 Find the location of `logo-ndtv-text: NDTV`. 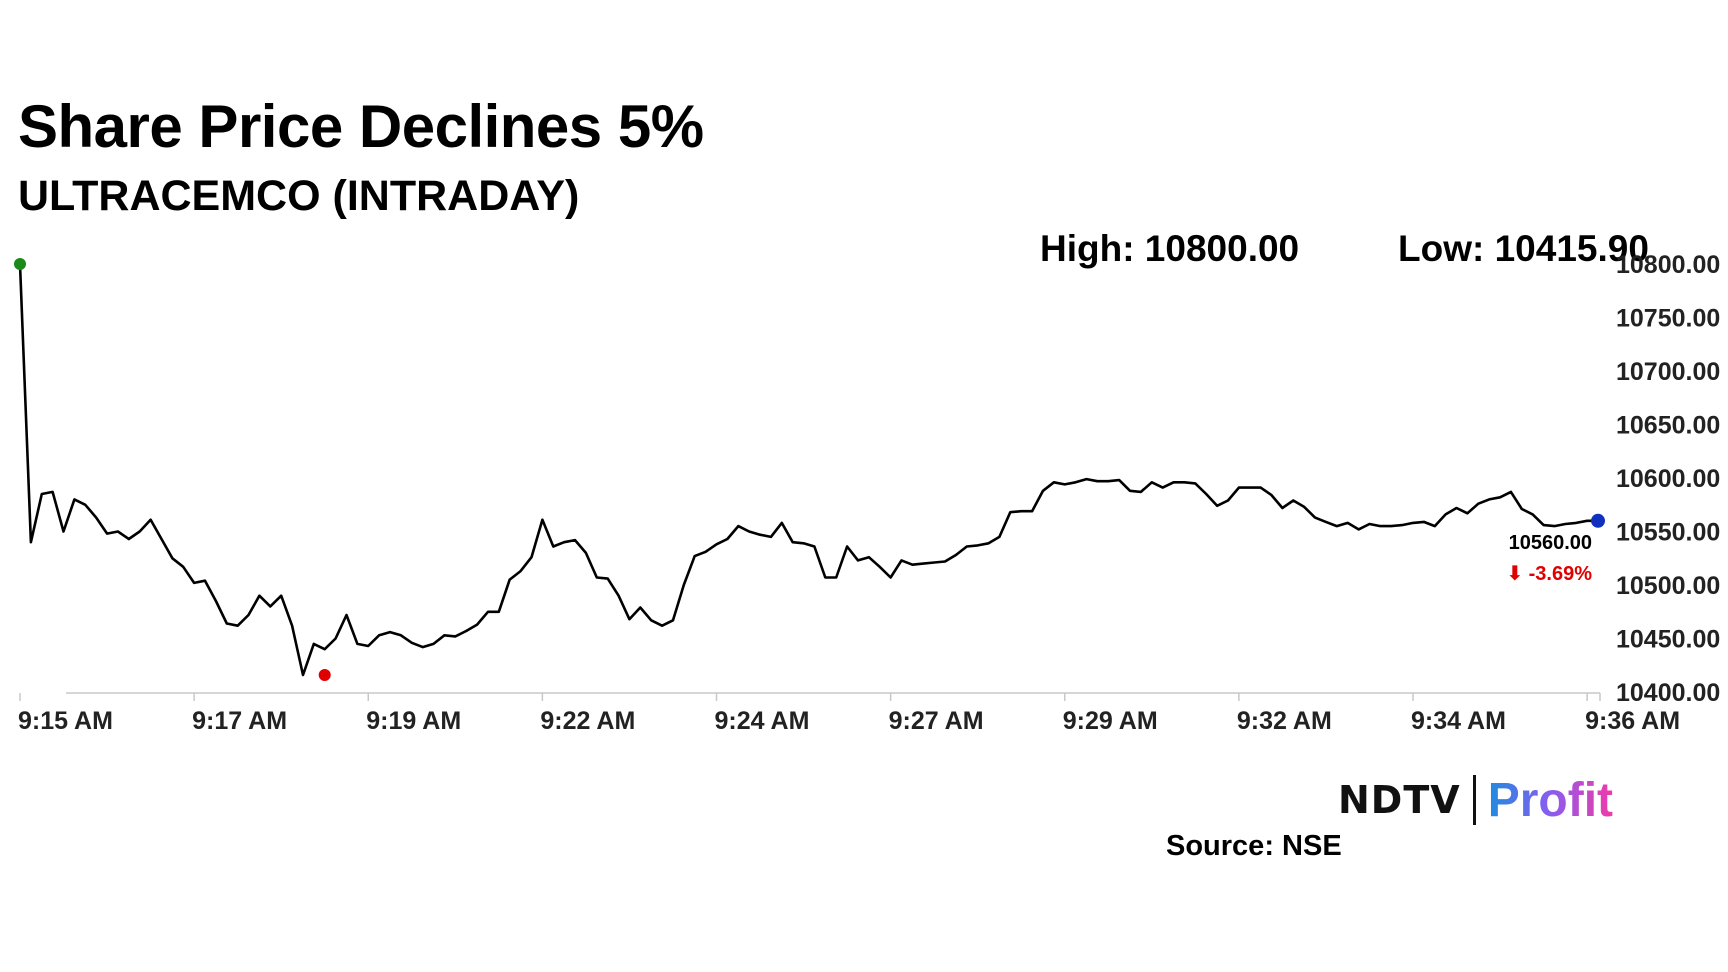

logo-ndtv-text: NDTV is located at coordinates (1399, 800).